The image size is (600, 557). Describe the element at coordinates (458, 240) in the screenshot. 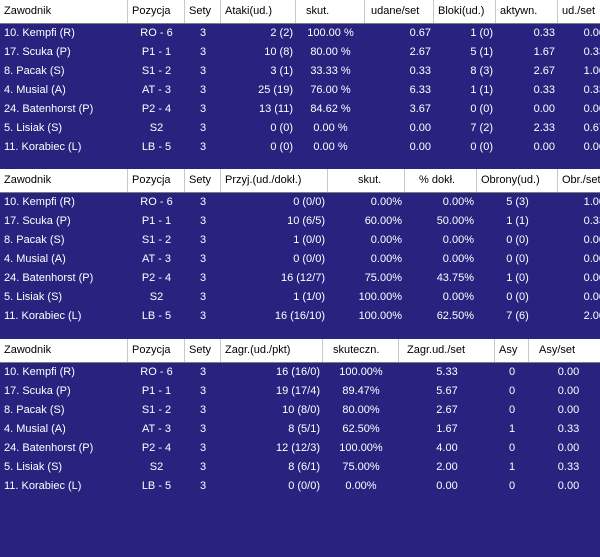

I see `cell-accuracy: 0.00%` at that location.